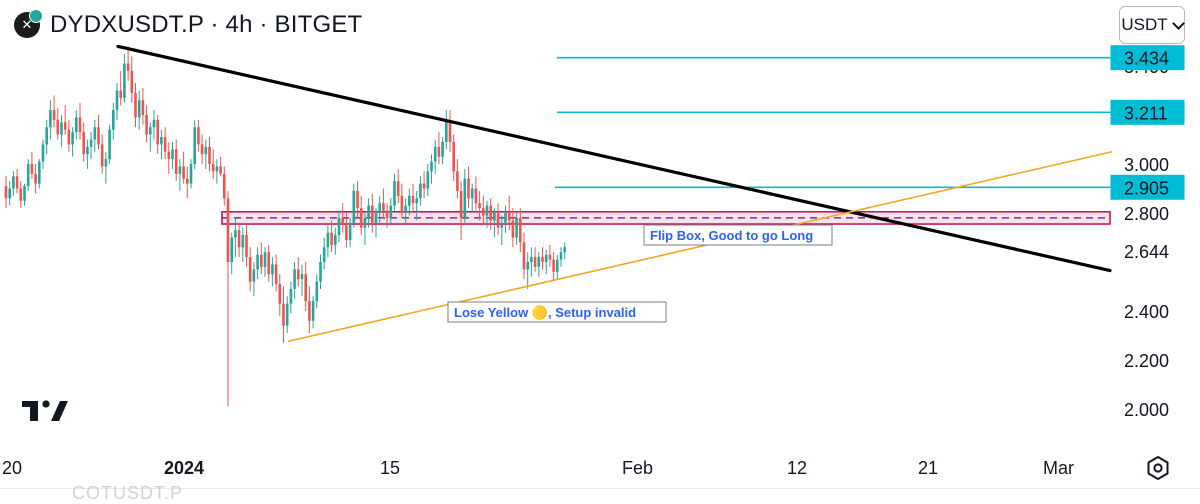 Image resolution: width=1200 pixels, height=504 pixels. What do you see at coordinates (1158, 468) in the screenshot?
I see `settings-icon` at bounding box center [1158, 468].